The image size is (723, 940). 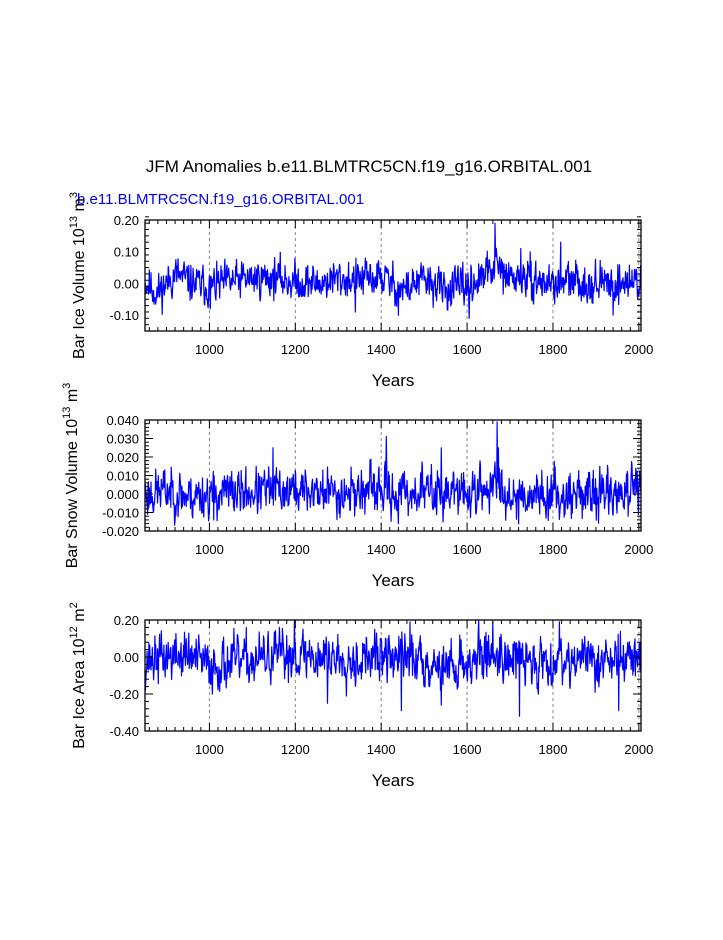 I want to click on y-axis-label: Bar Ice Volume 1013 m3, so click(x=78, y=275).